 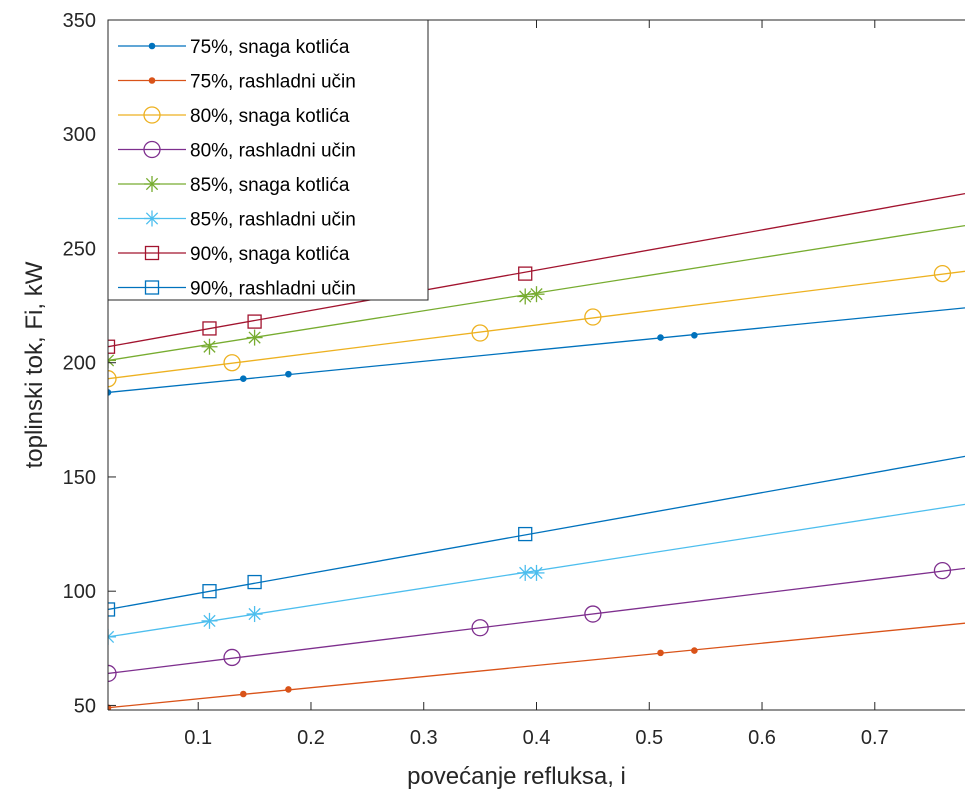 I want to click on y-tick-label: 350, so click(x=79, y=21).